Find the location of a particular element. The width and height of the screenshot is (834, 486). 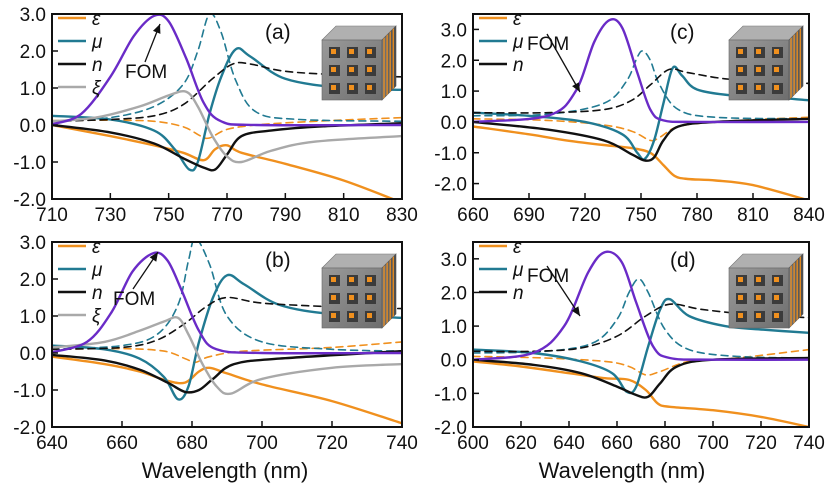

x-tick-label: 620 is located at coordinates (521, 443).